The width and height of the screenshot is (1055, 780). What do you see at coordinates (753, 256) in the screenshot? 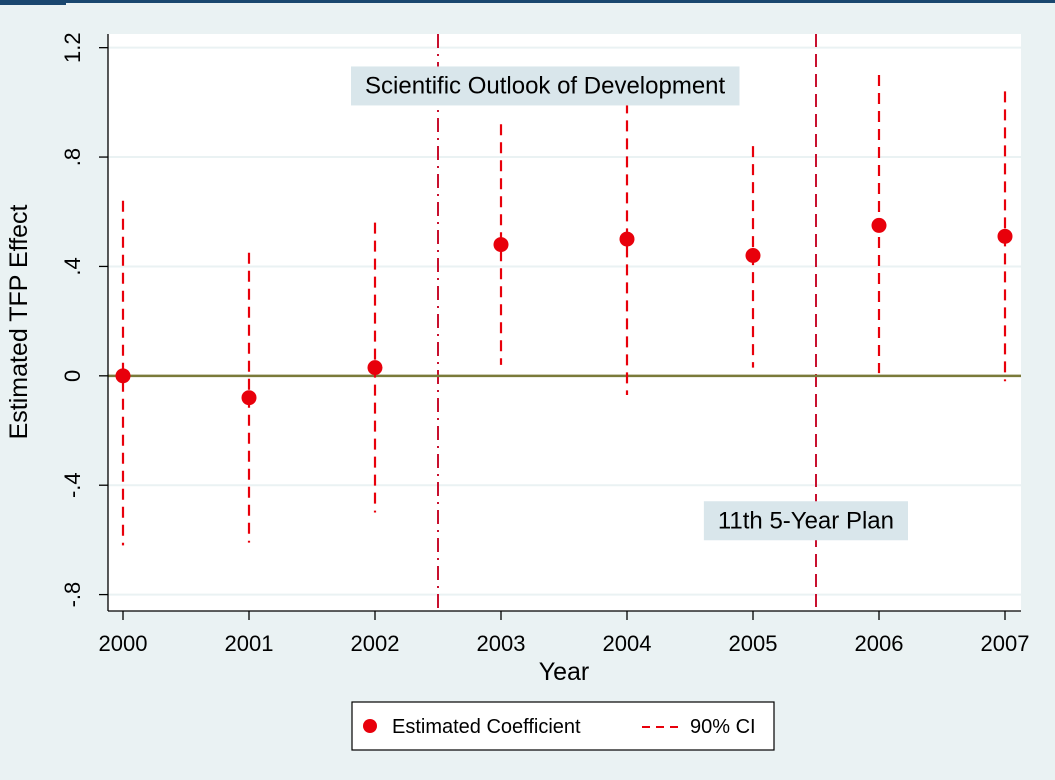
I see `point-2005` at bounding box center [753, 256].